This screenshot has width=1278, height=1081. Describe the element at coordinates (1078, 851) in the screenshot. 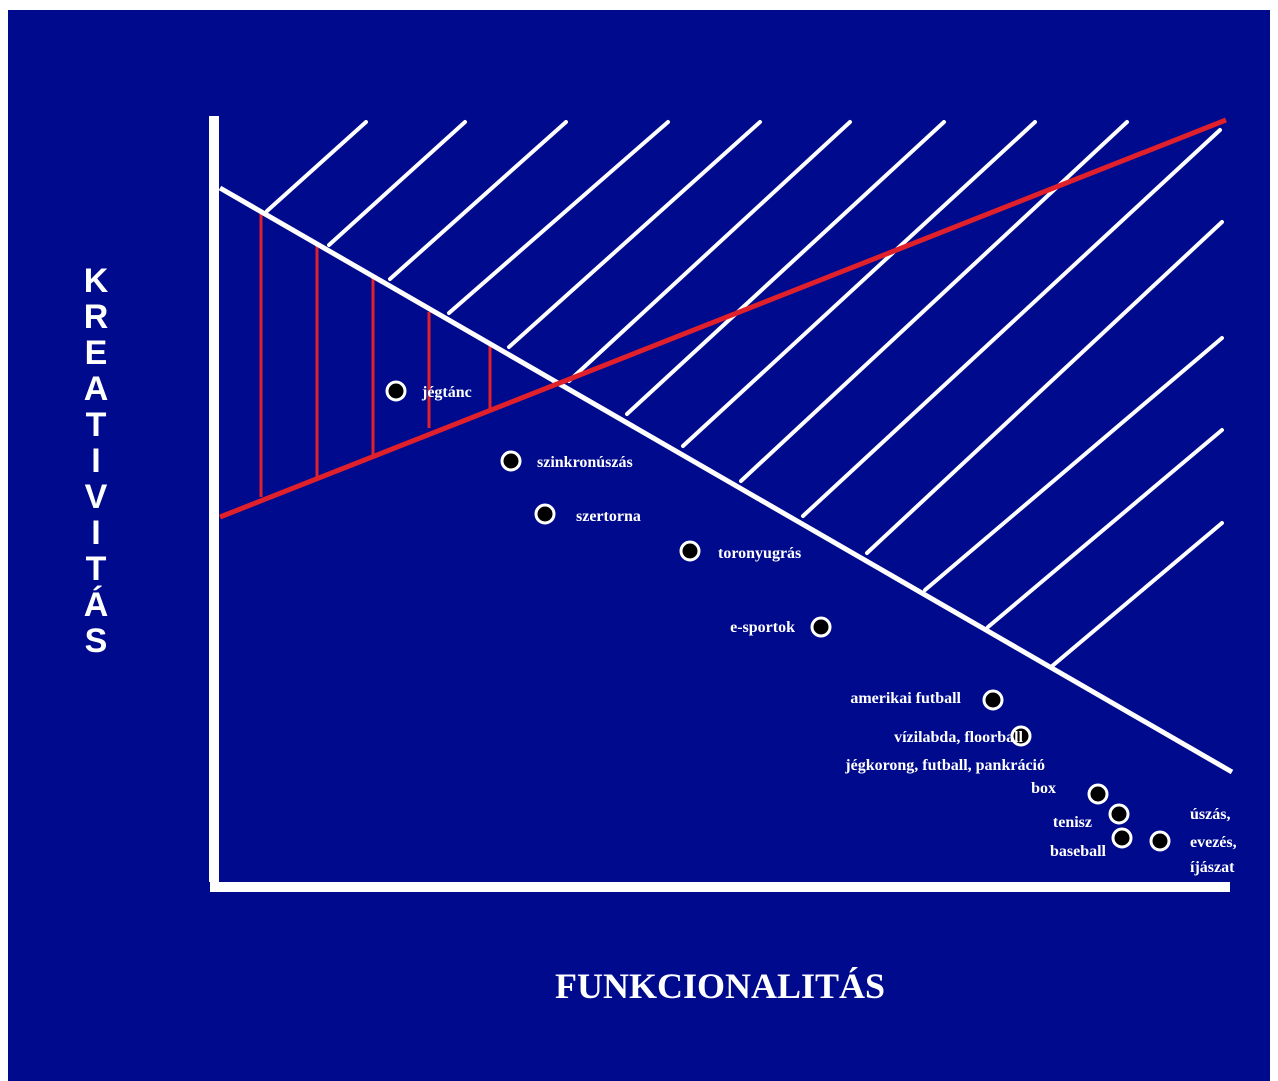

I see `label-baseball: baseball` at that location.